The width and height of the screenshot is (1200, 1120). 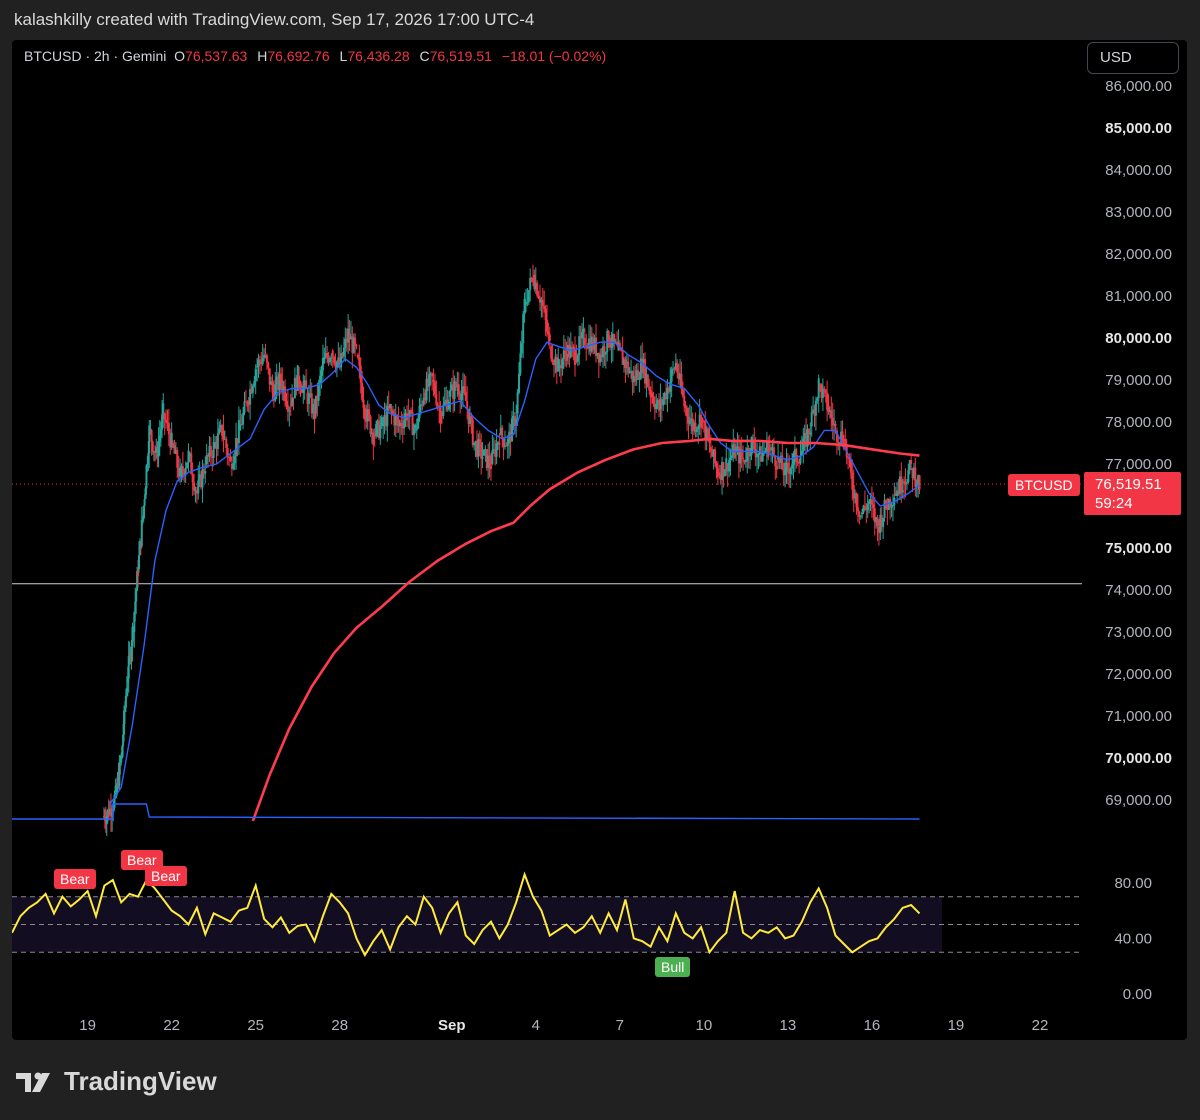 I want to click on high-value: 76,692.76, so click(x=298, y=56).